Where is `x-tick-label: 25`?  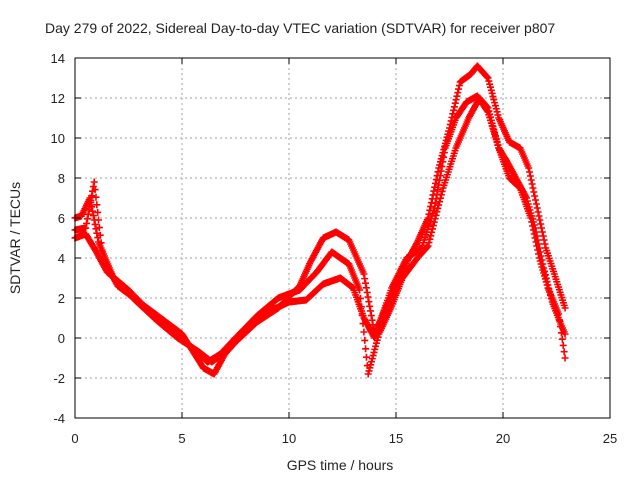
x-tick-label: 25 is located at coordinates (610, 438).